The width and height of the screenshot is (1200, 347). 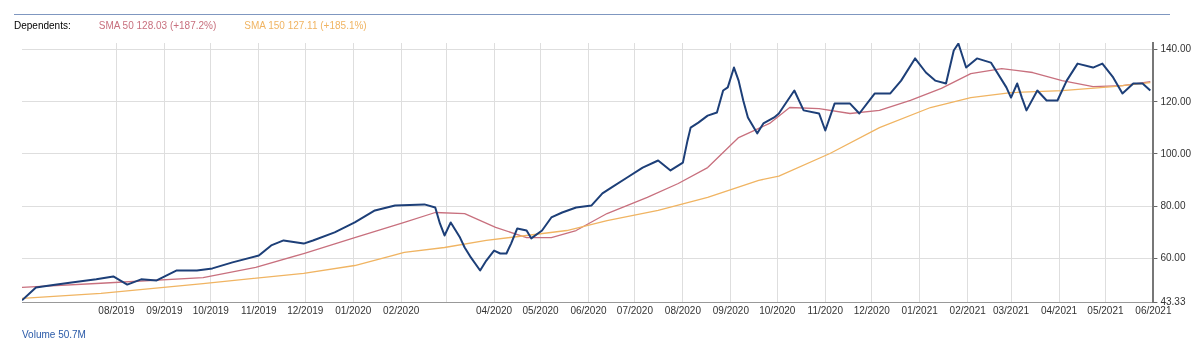 I want to click on x-tick-label: 08/2019, so click(x=116, y=310).